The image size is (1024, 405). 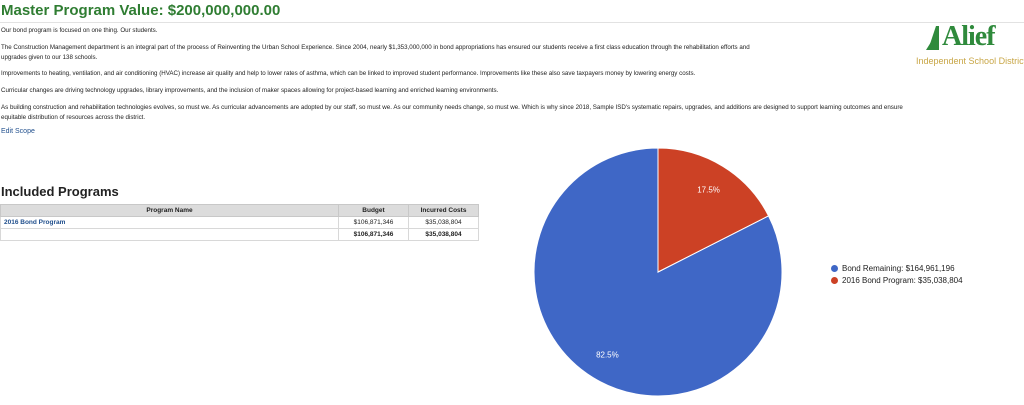 What do you see at coordinates (708, 190) in the screenshot?
I see `pie-slice-label-1: 17.5%` at bounding box center [708, 190].